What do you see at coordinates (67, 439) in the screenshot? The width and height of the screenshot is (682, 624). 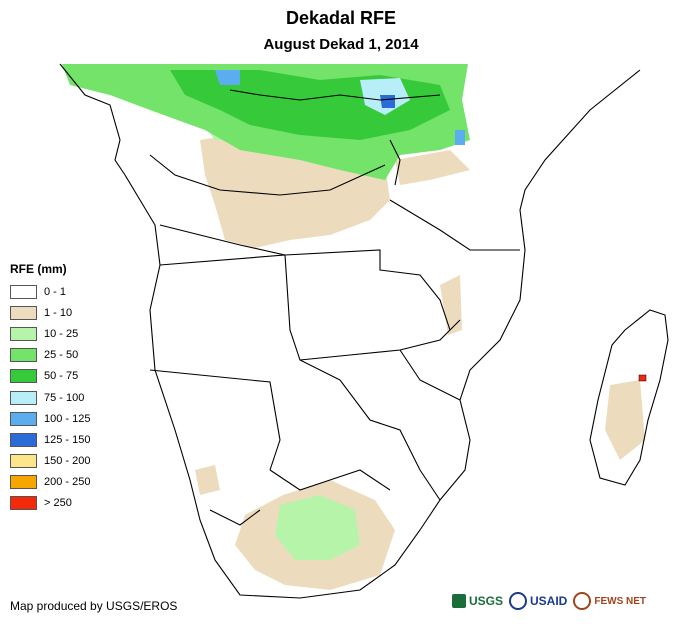 I see `legend-label: 125 - 150` at bounding box center [67, 439].